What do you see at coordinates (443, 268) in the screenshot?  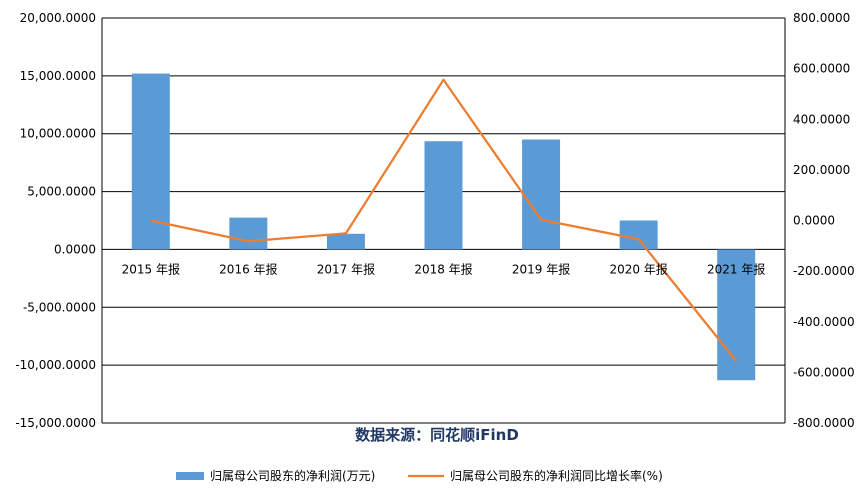 I see `category-label: 2018 年报` at bounding box center [443, 268].